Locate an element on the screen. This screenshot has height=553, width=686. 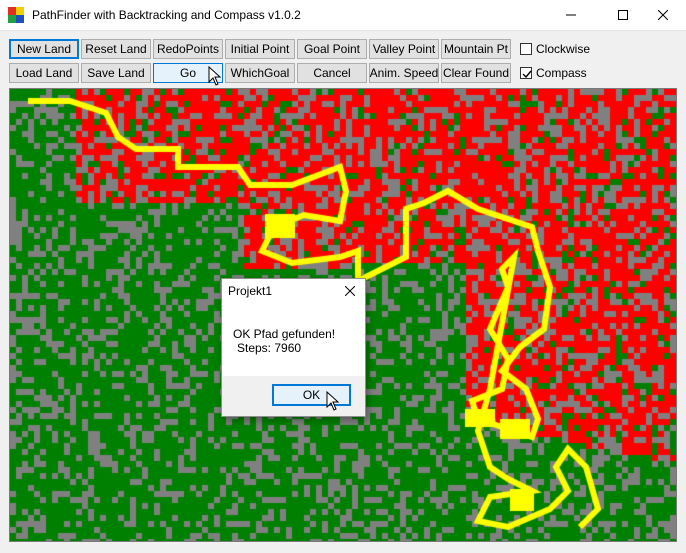
goal-point-button: Goal Point is located at coordinates (332, 49).